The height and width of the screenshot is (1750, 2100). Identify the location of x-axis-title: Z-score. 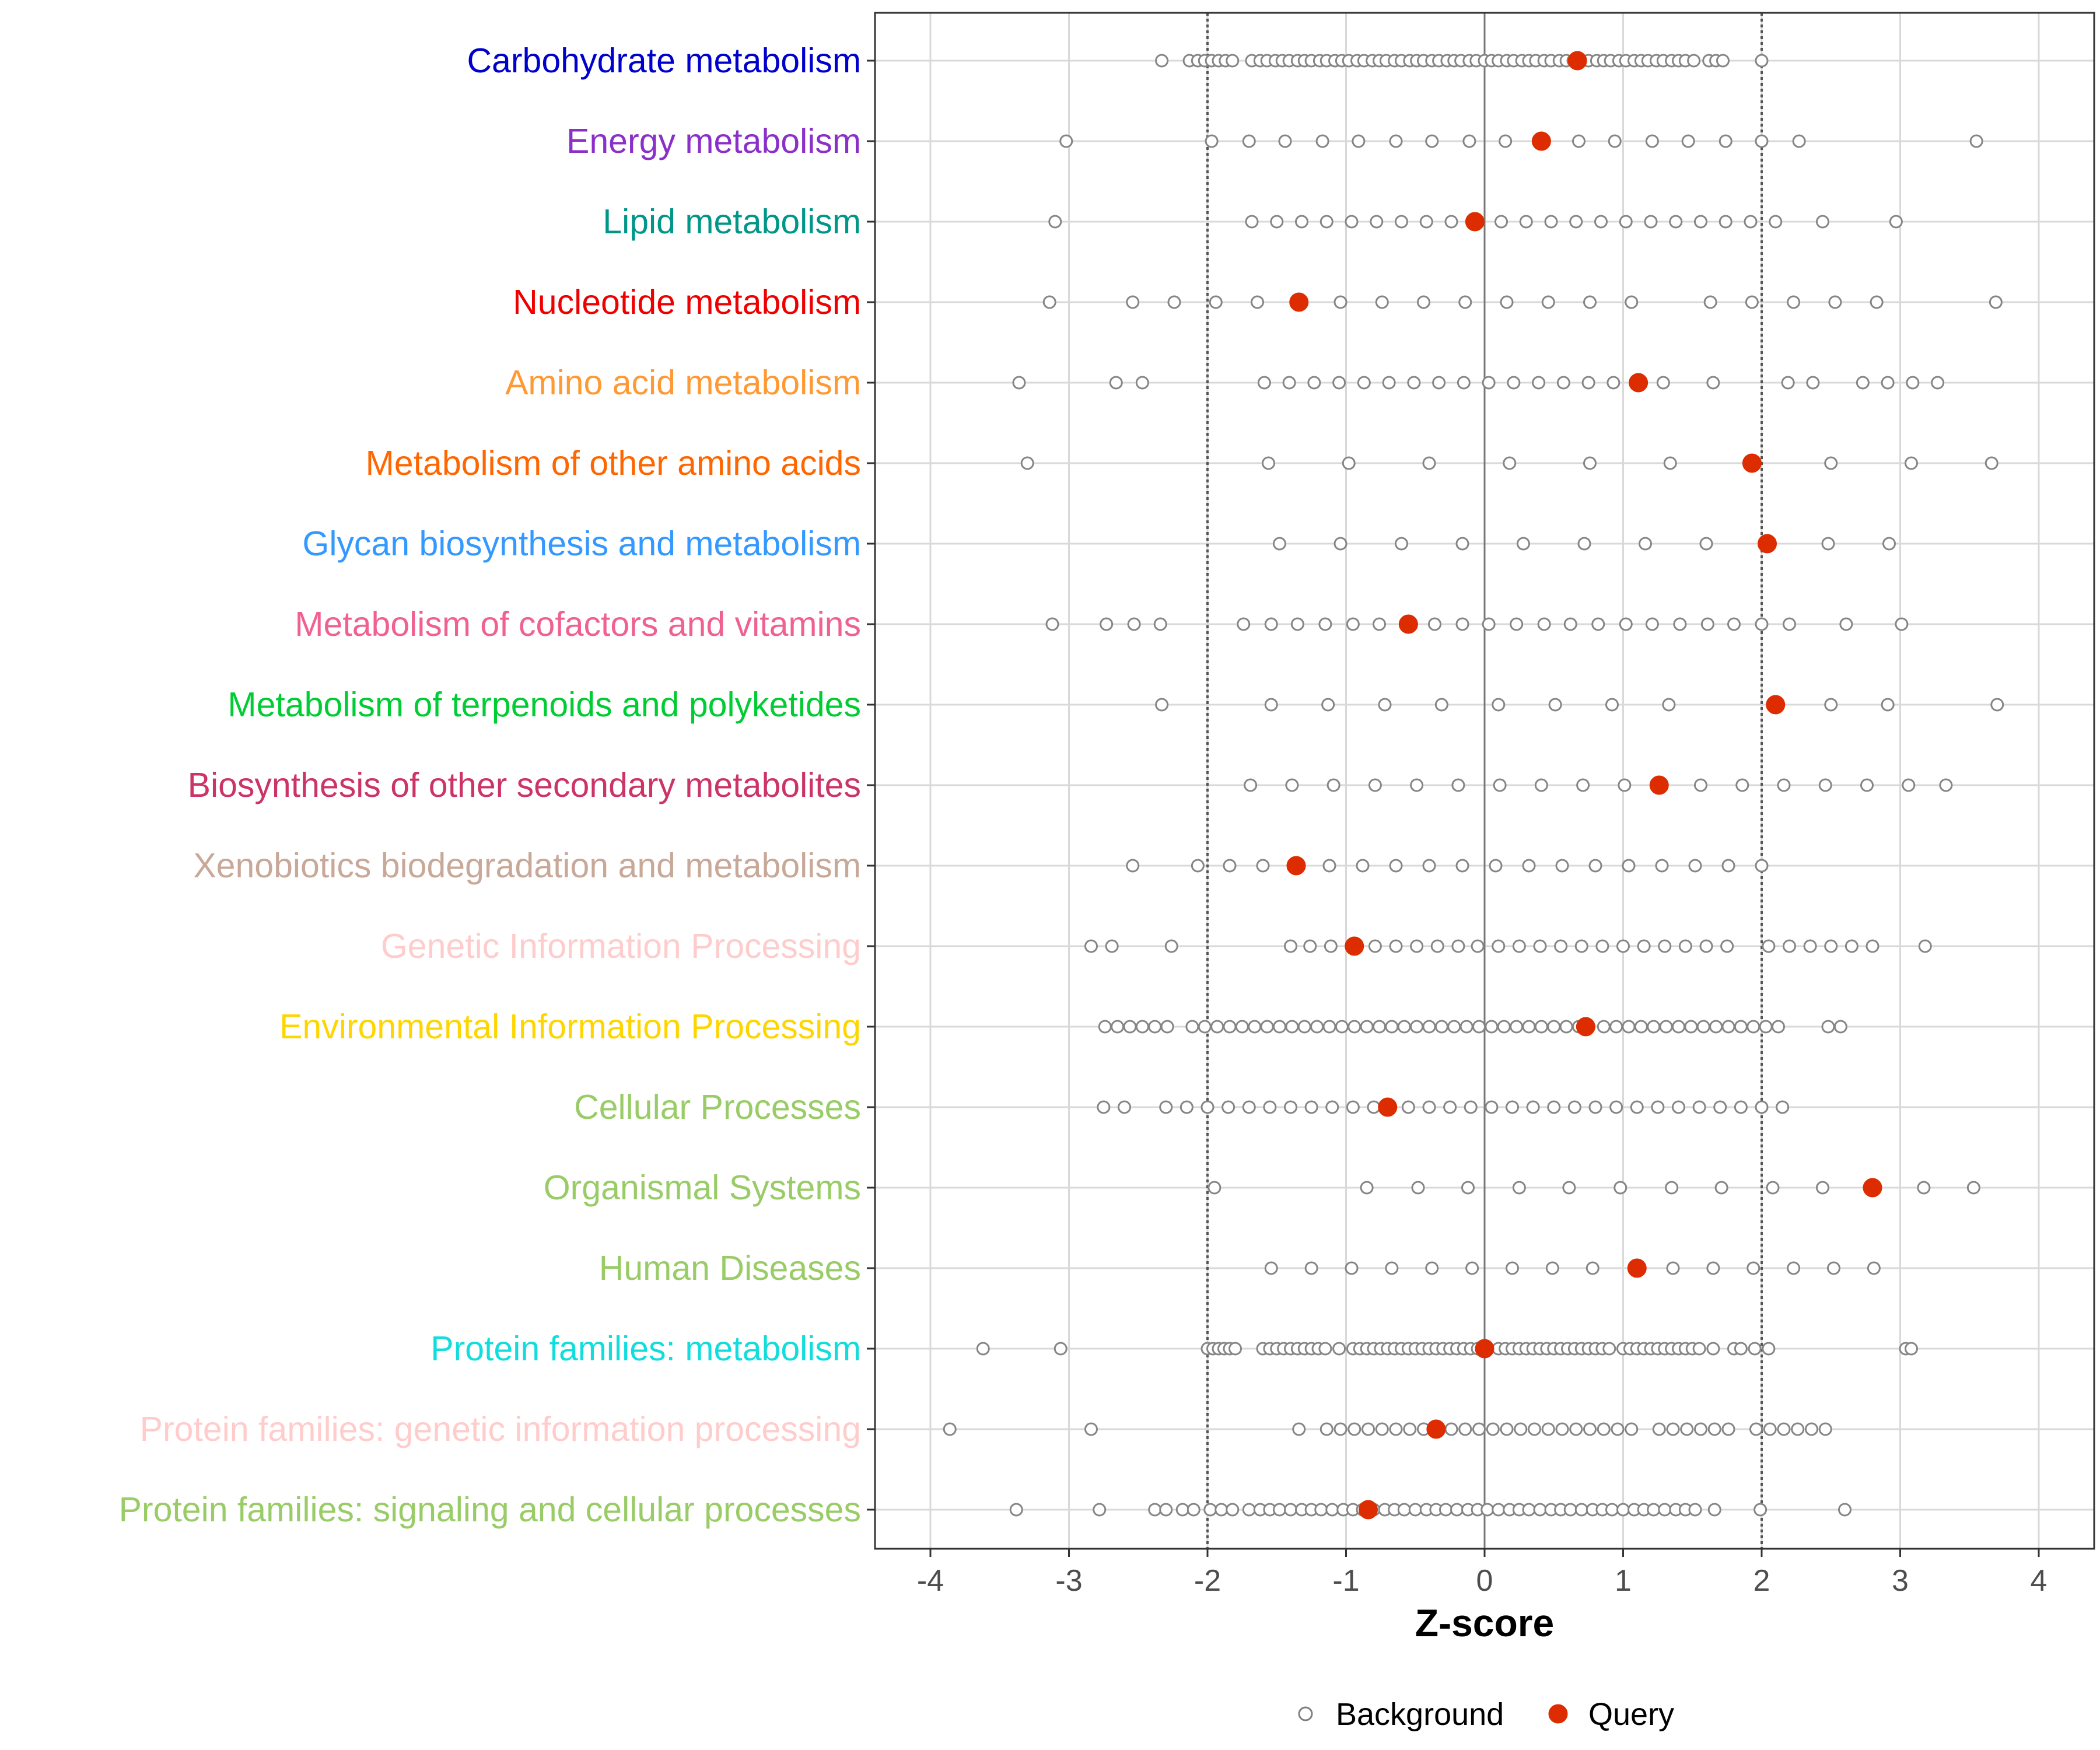
(1484, 1622).